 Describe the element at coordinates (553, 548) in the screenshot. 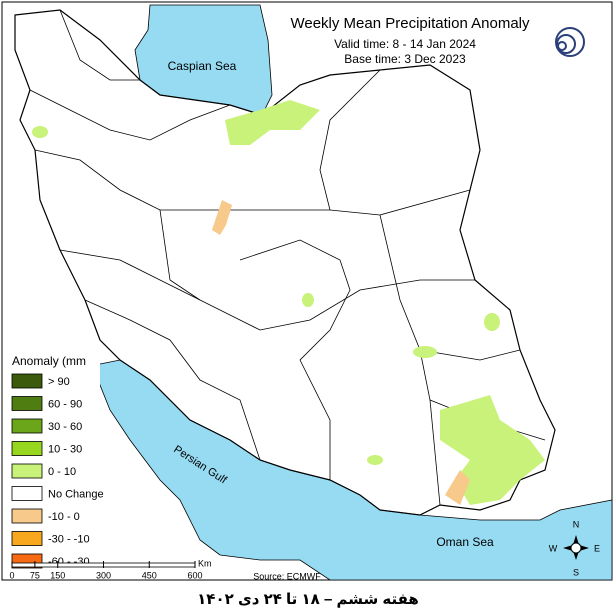

I see `compass-label: W` at that location.